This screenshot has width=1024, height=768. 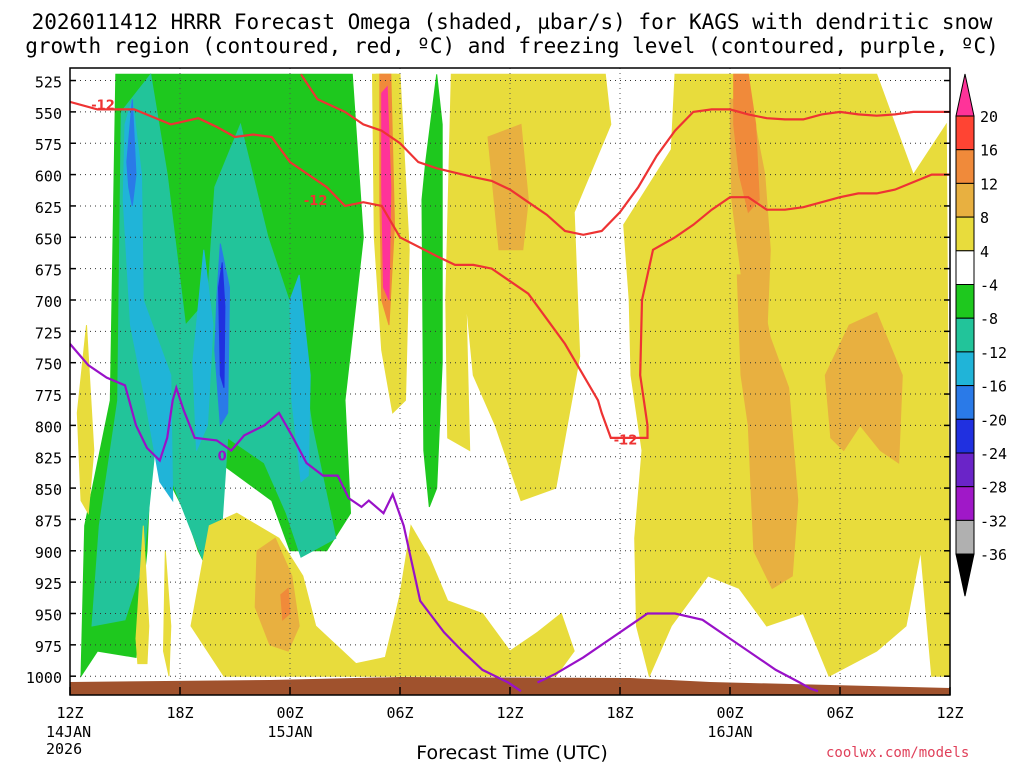 I want to click on y-tick-label-875: 875, so click(x=48, y=521).